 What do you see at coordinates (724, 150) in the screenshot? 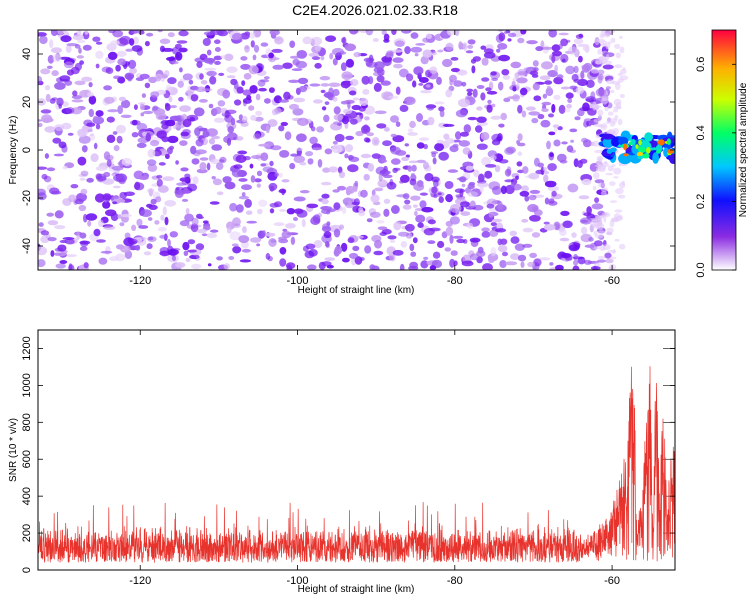
I see `colorbar-gradient` at bounding box center [724, 150].